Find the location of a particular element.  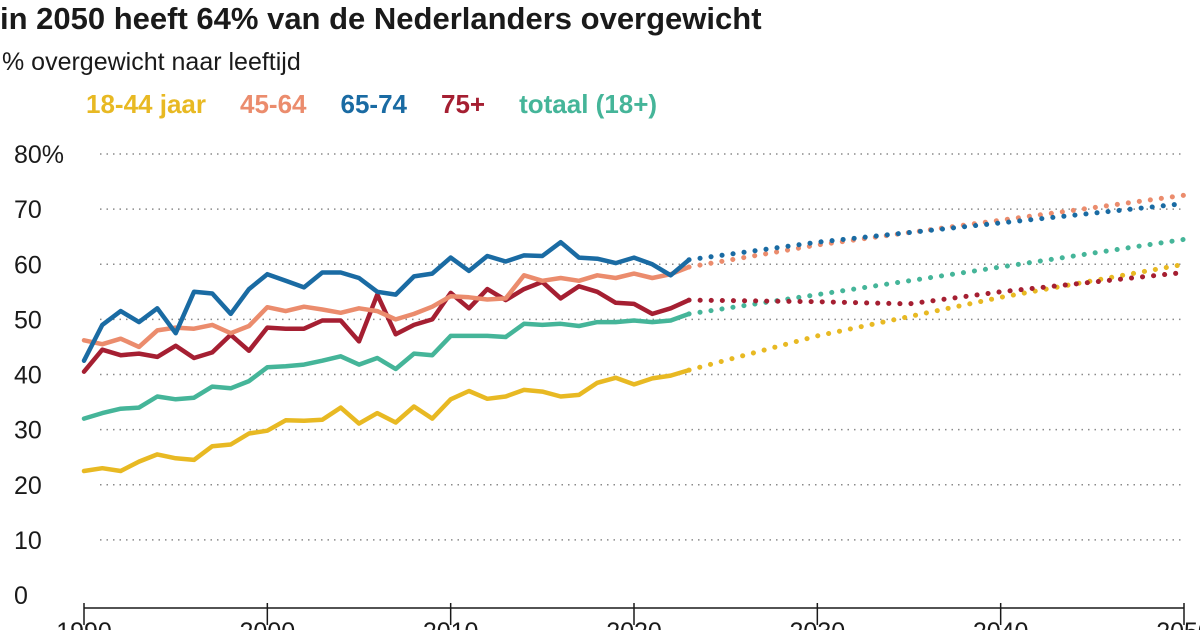

legend-item-4: totaal (18+) is located at coordinates (588, 103).